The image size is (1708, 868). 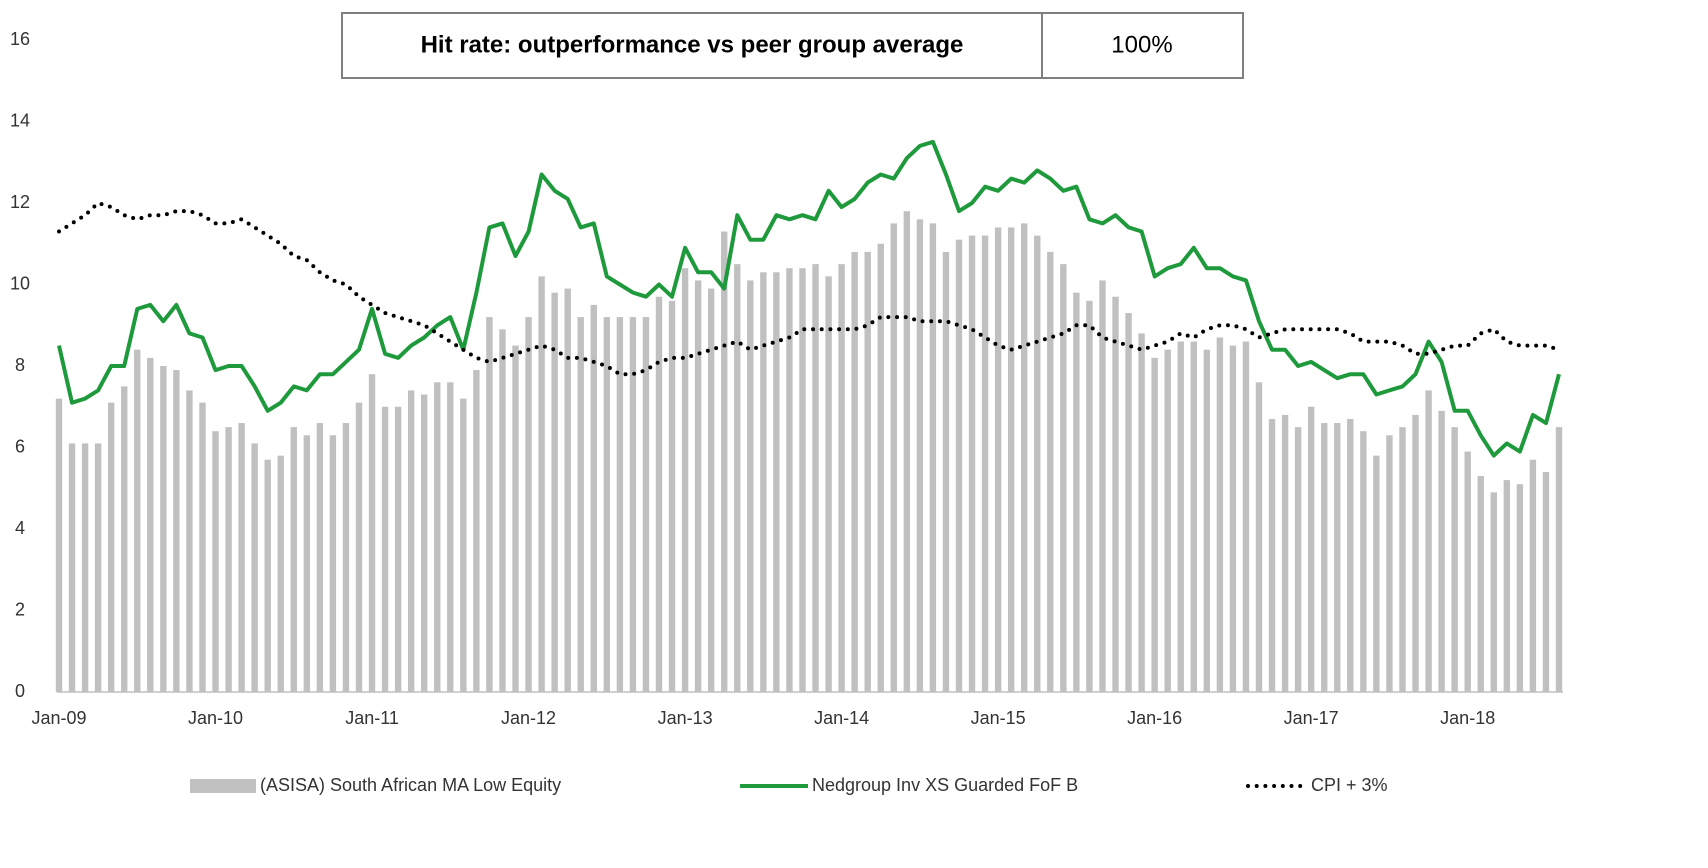 What do you see at coordinates (998, 718) in the screenshot?
I see `x-tick-label: Jan-15` at bounding box center [998, 718].